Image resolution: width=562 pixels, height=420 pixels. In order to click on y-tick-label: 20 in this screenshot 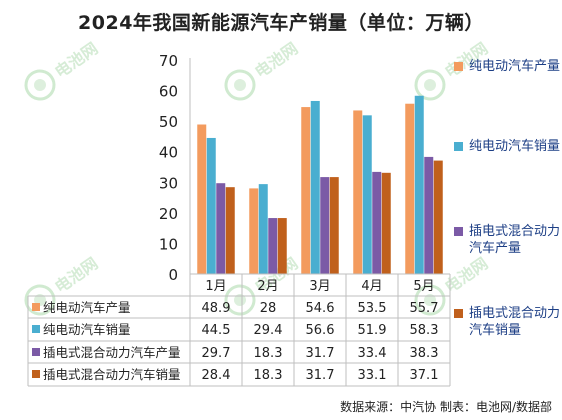, I will do `click(168, 214)`.